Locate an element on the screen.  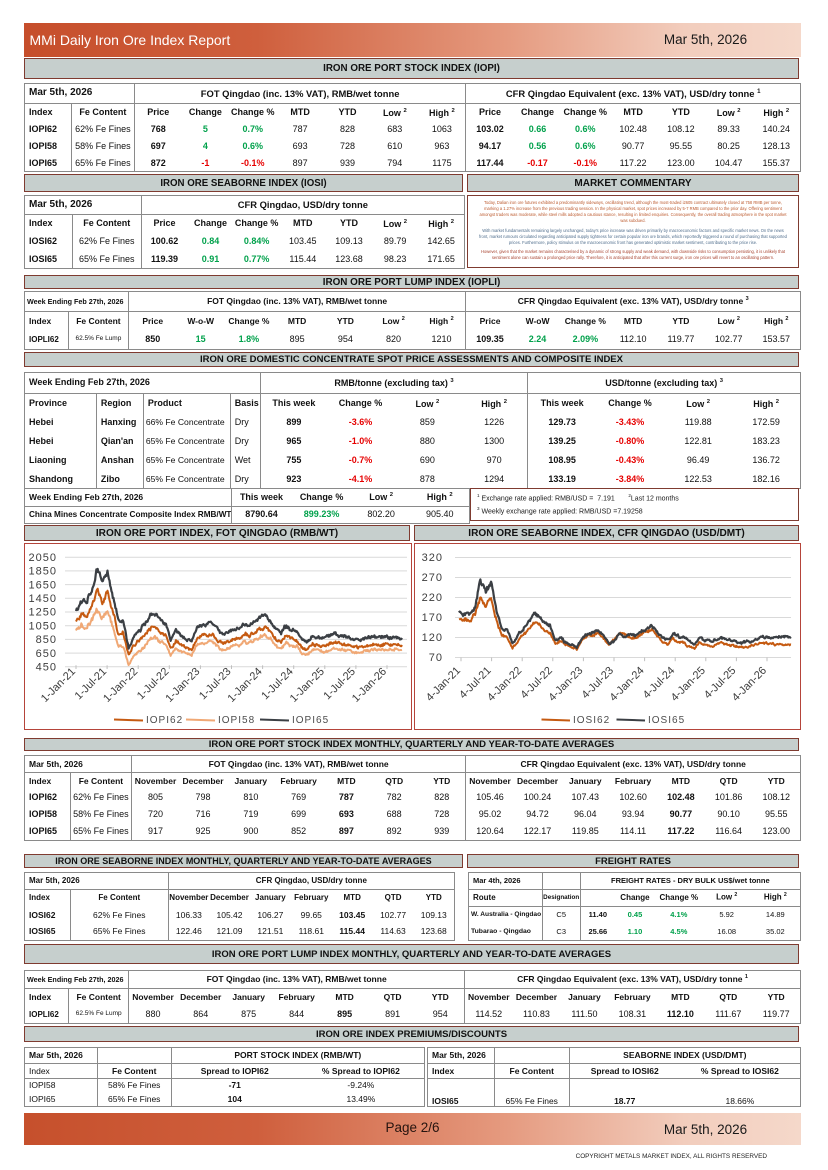
svg-text: IOPI62 is located at coordinates (164, 720).